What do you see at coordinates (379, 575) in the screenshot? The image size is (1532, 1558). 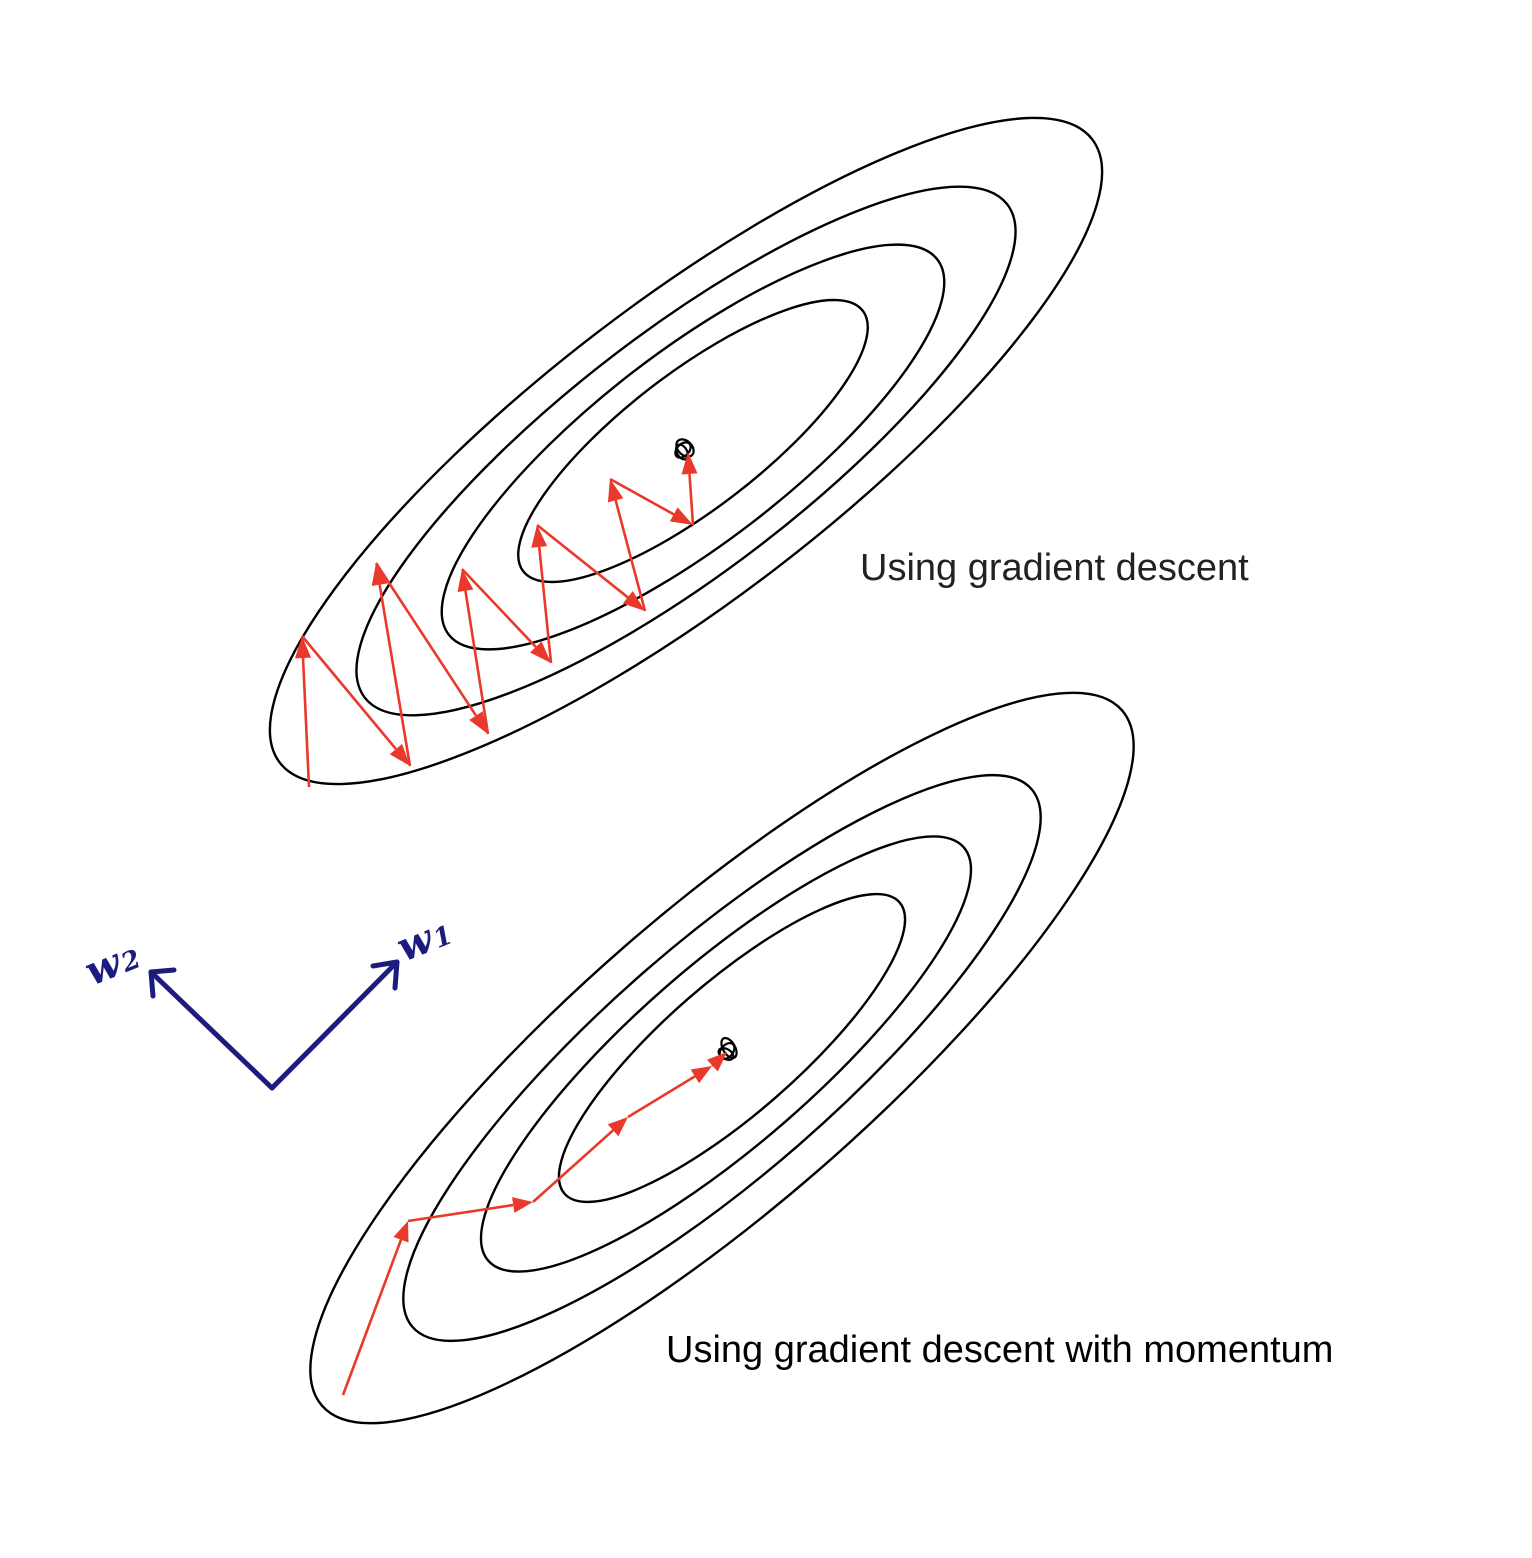 I see `gd-step-3-arrowhead` at bounding box center [379, 575].